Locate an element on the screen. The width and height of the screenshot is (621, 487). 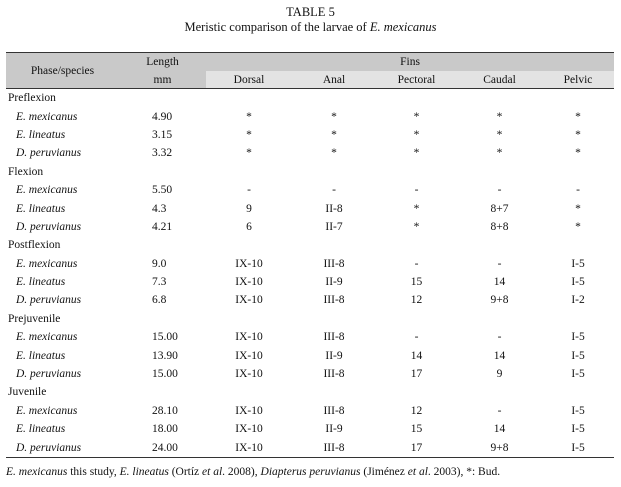
length-cell: 6.8 is located at coordinates (159, 300).